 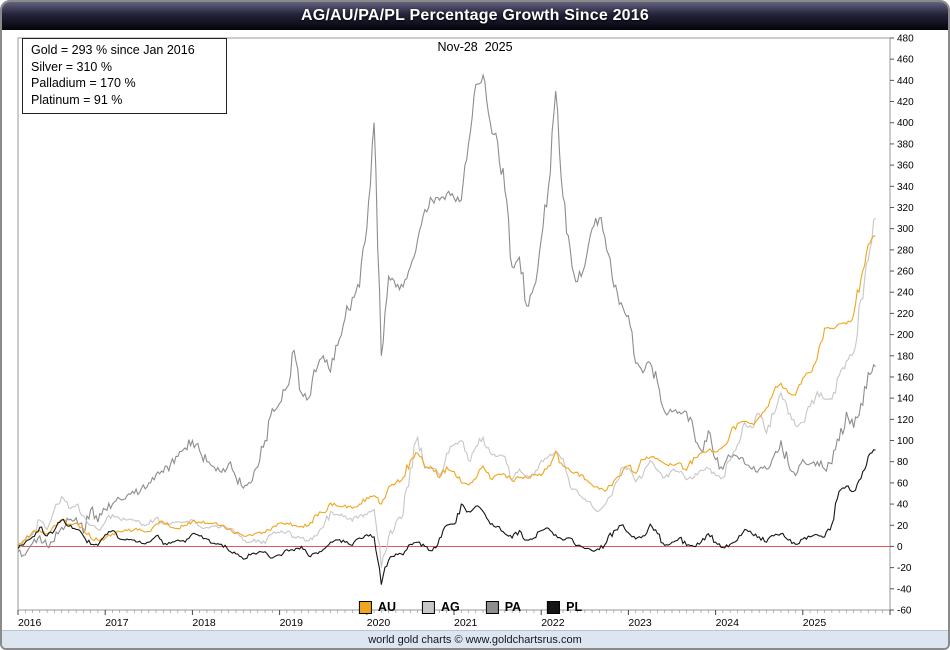 What do you see at coordinates (204, 623) in the screenshot?
I see `svg-text: 2018` at bounding box center [204, 623].